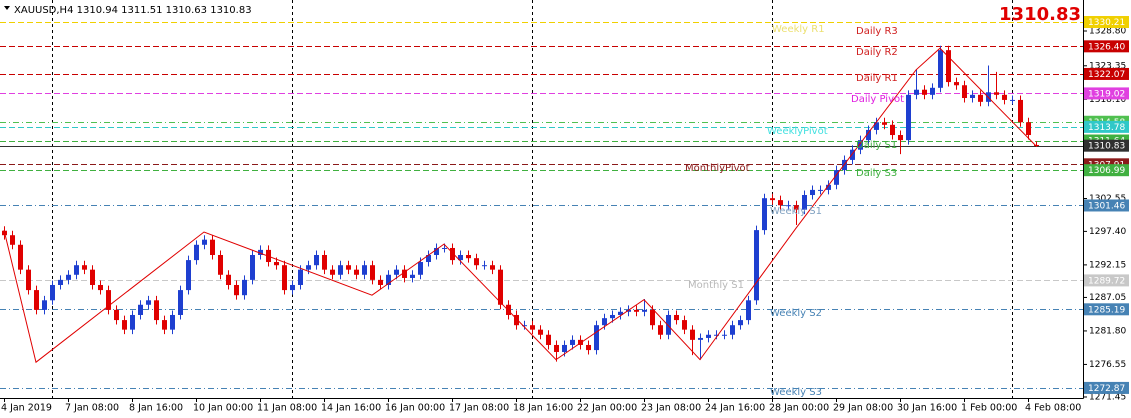  What do you see at coordinates (863, 408) in the screenshot?
I see `x-tick-label: 29 Jan 08:00` at bounding box center [863, 408].